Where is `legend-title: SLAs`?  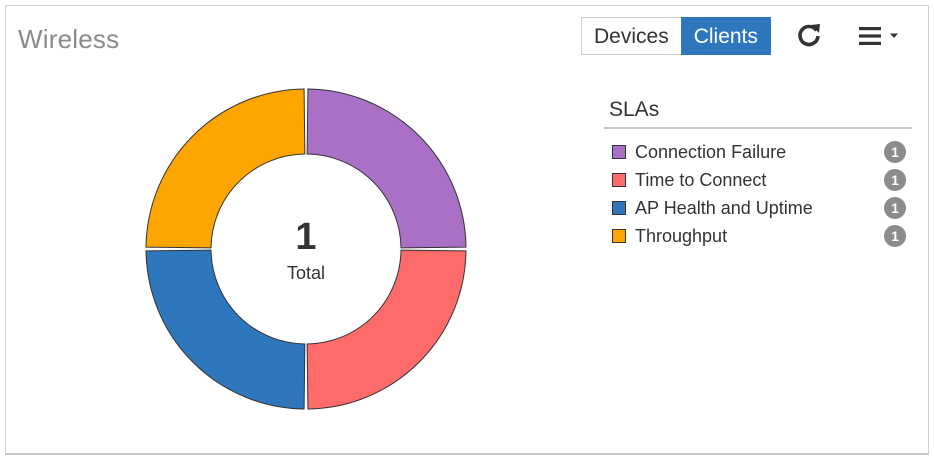 legend-title: SLAs is located at coordinates (634, 109).